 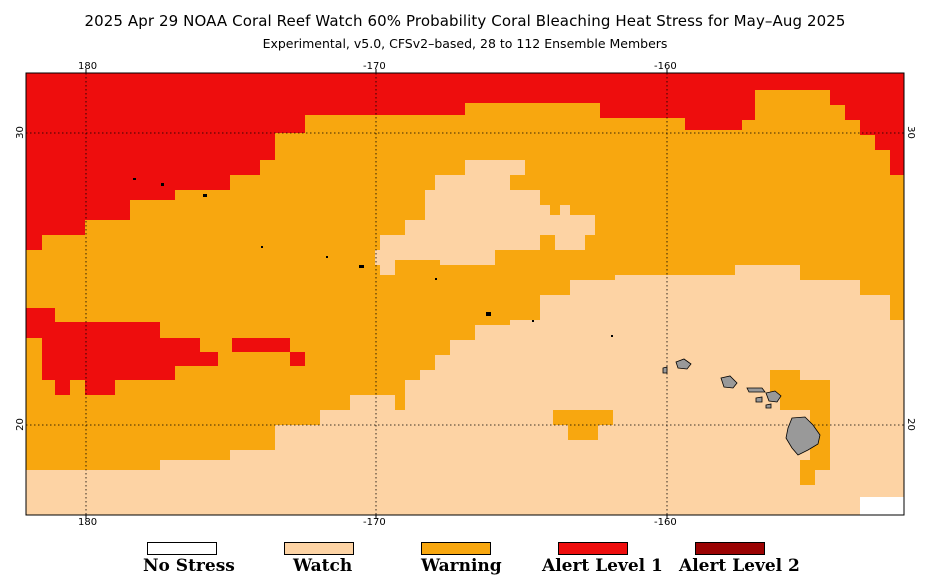 What do you see at coordinates (730, 548) in the screenshot?
I see `legend-swatch-alert2` at bounding box center [730, 548].